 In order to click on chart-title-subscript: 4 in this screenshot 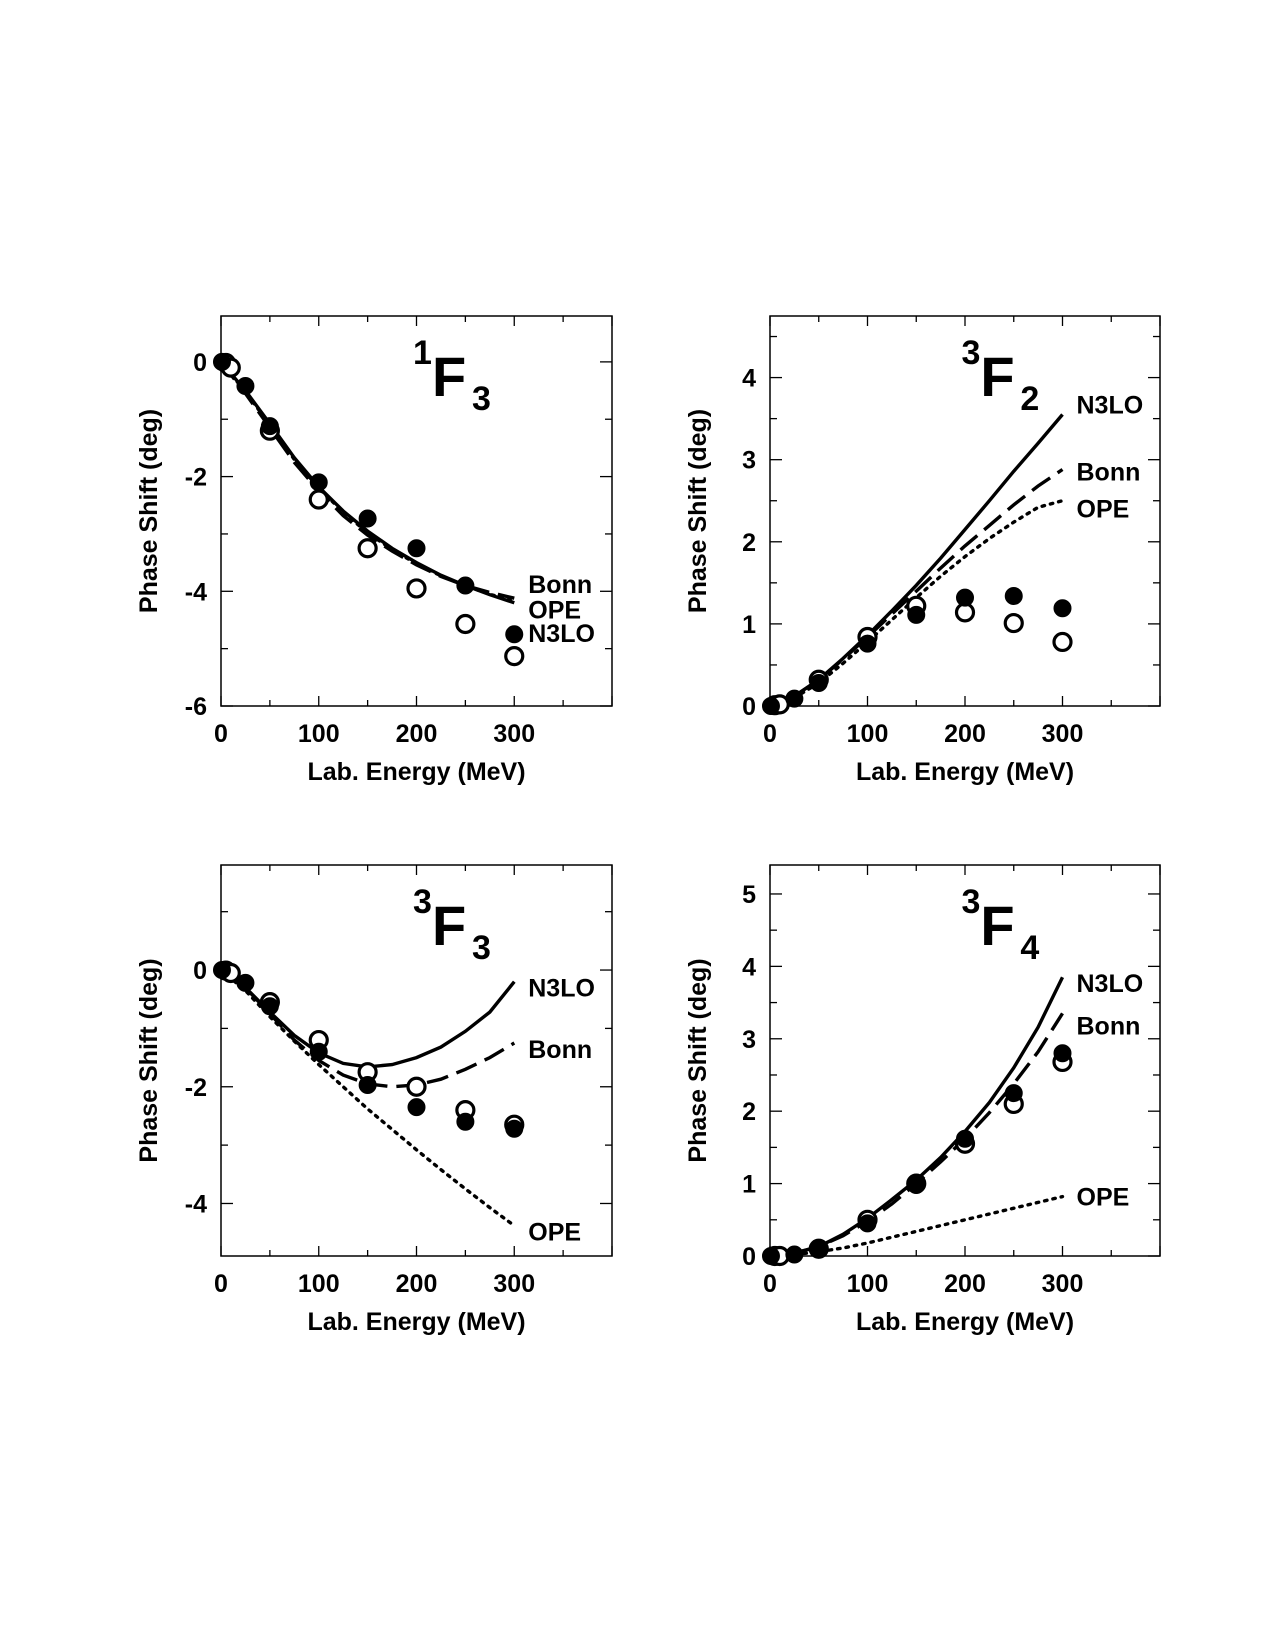, I will do `click(1029, 948)`.